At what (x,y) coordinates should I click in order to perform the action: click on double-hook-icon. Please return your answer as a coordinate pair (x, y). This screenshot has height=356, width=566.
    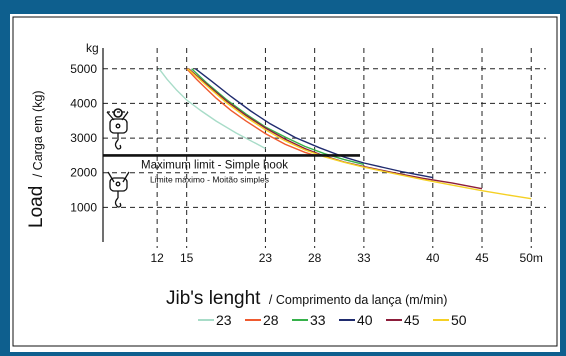
    Looking at the image, I should click on (117, 129).